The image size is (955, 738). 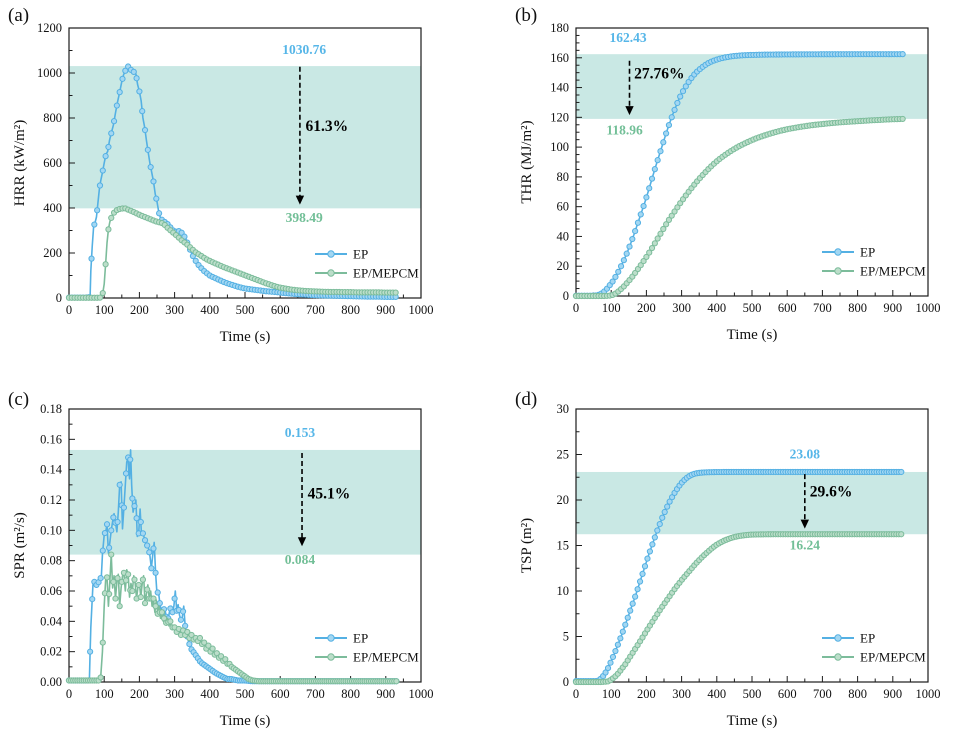 What do you see at coordinates (19, 15) in the screenshot?
I see `panel-label-a: (a)` at bounding box center [19, 15].